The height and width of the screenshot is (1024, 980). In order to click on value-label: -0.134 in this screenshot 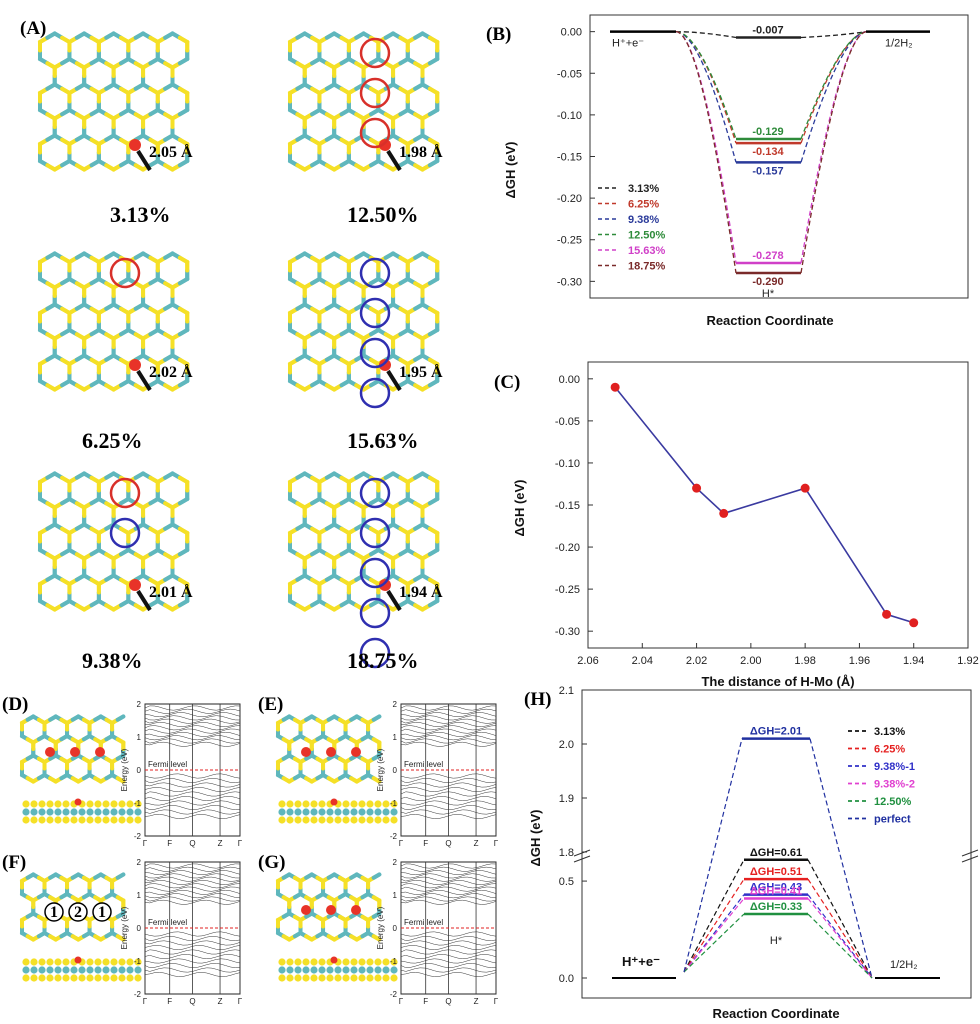, I will do `click(768, 152)`.